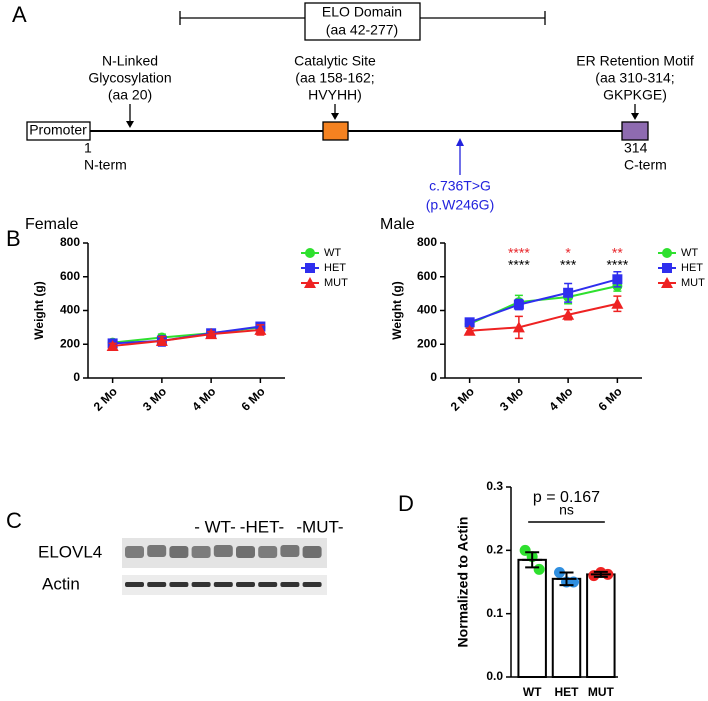  What do you see at coordinates (88, 148) in the screenshot?
I see `start-position: 1` at bounding box center [88, 148].